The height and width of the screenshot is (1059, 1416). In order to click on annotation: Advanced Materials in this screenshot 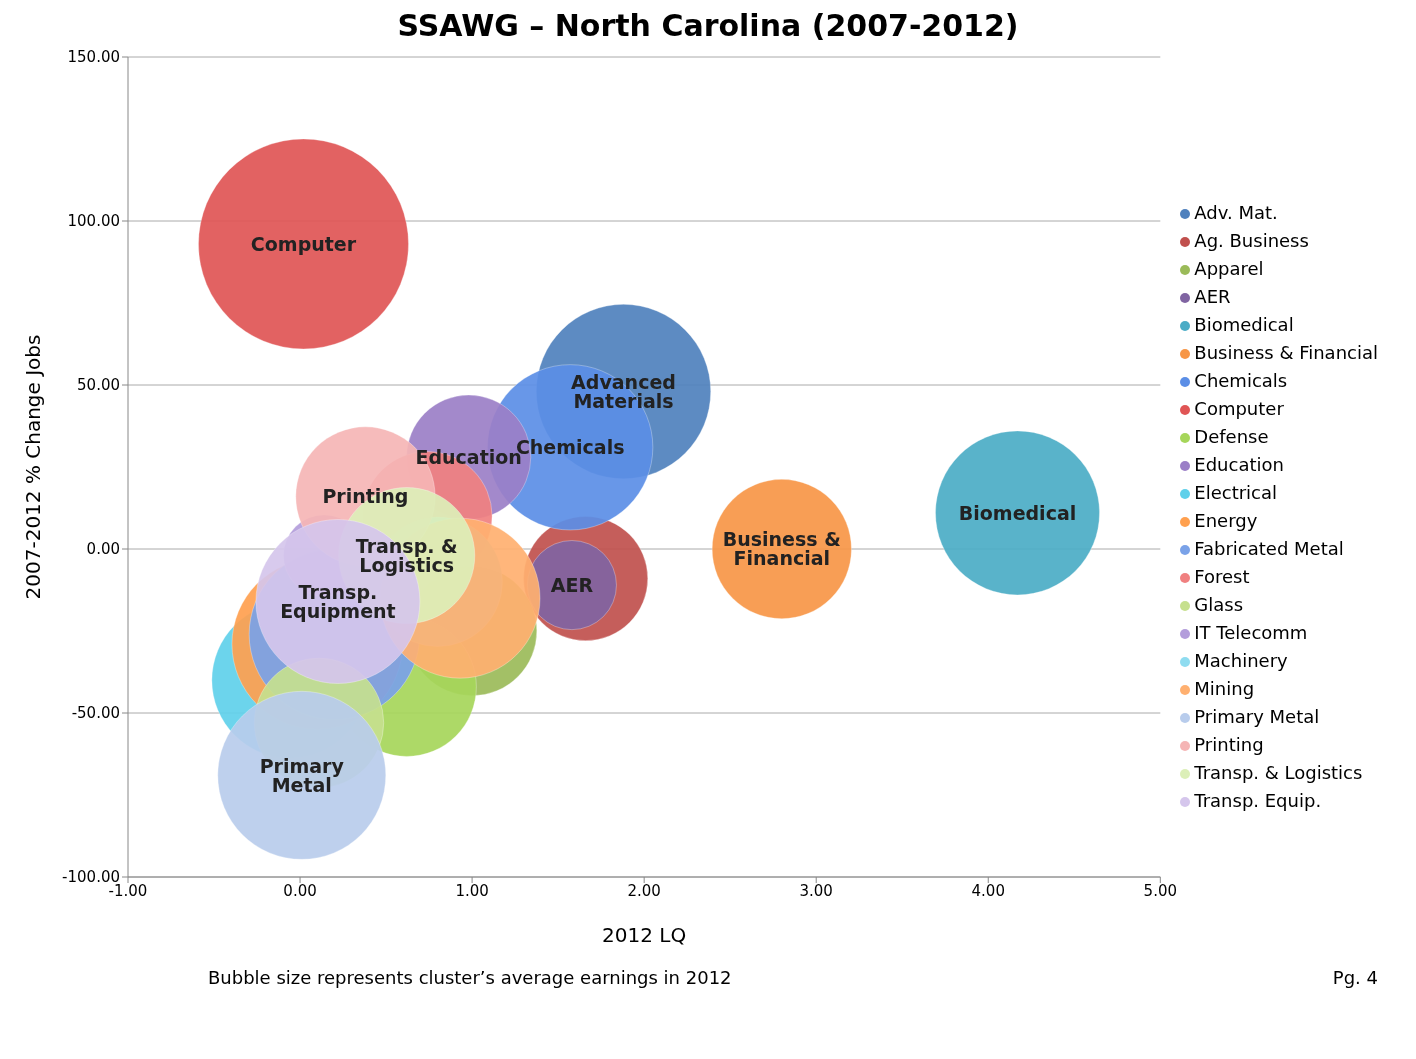, I will do `click(623, 391)`.